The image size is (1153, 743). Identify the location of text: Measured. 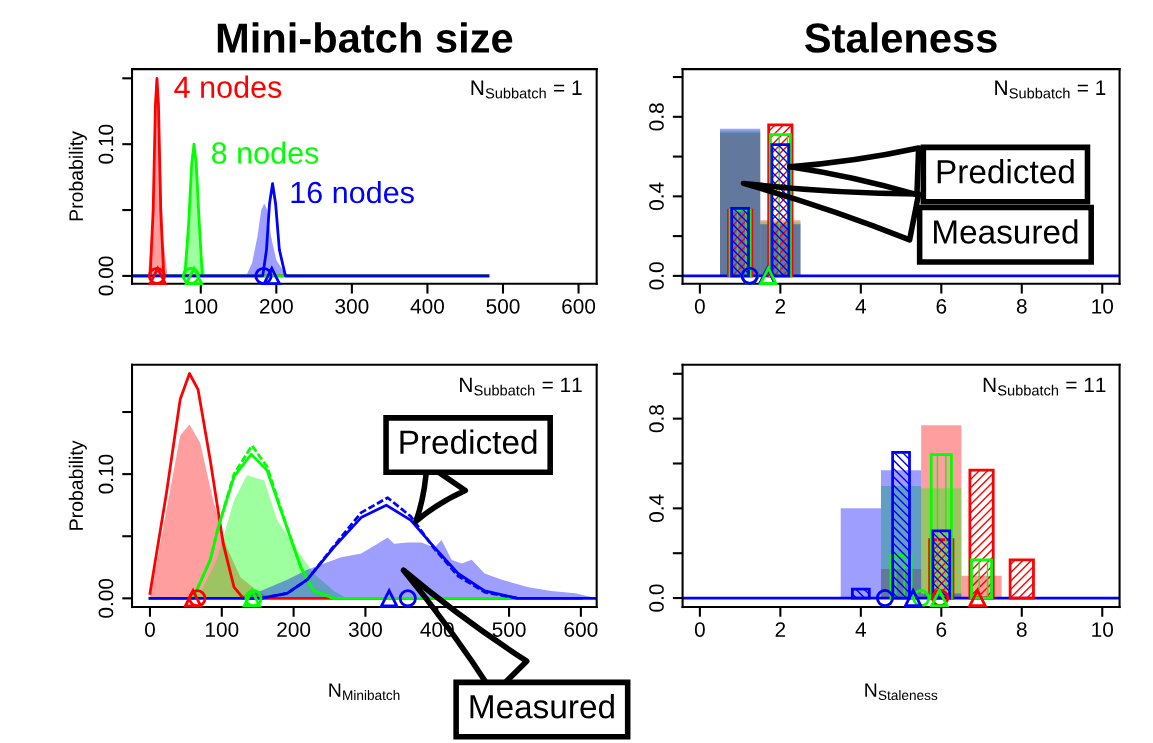
(542, 706).